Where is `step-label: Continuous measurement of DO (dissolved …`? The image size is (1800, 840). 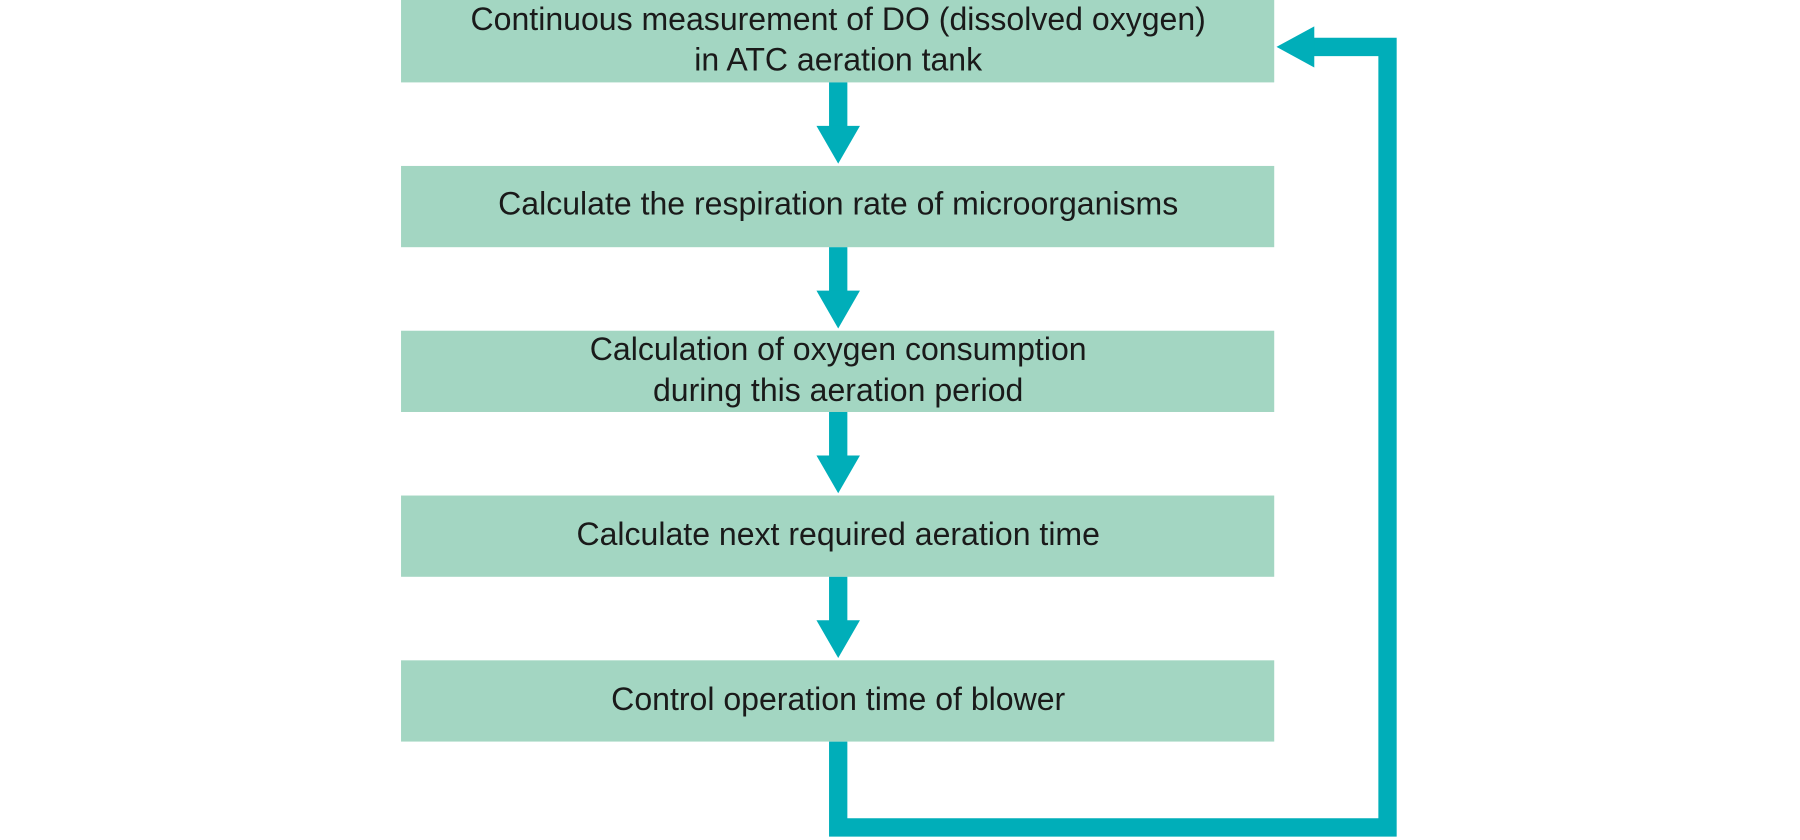 step-label: Continuous measurement of DO (dissolved … is located at coordinates (838, 19).